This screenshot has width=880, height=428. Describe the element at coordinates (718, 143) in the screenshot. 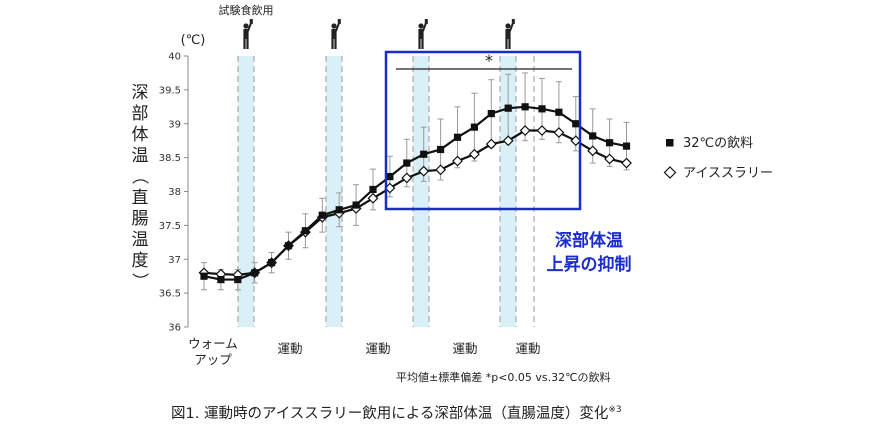

I see `legend-label-32c: 32℃の飲料` at that location.